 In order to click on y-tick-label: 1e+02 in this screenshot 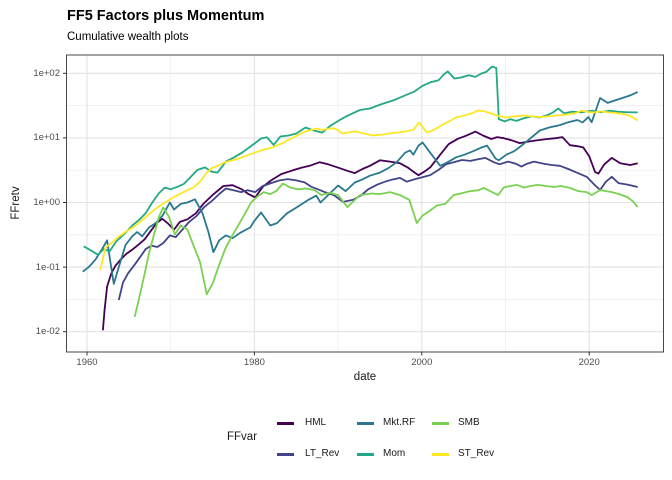, I will do `click(46, 73)`.